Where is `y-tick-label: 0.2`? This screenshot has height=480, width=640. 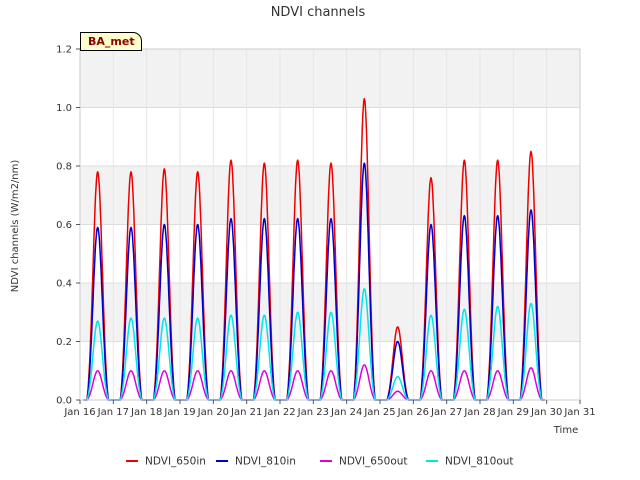 y-tick-label: 0.2 is located at coordinates (64, 342).